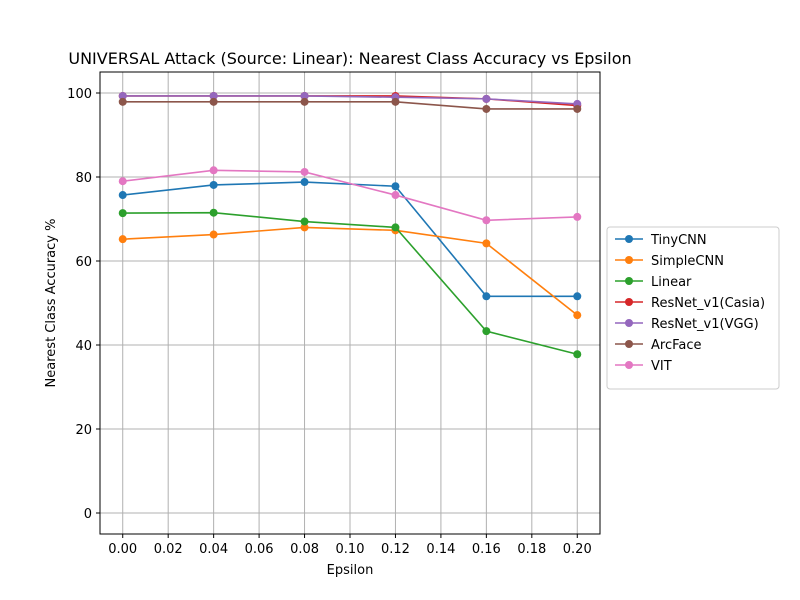 The height and width of the screenshot is (600, 800). Describe the element at coordinates (88, 514) in the screenshot. I see `y-tick-label: 0` at that location.